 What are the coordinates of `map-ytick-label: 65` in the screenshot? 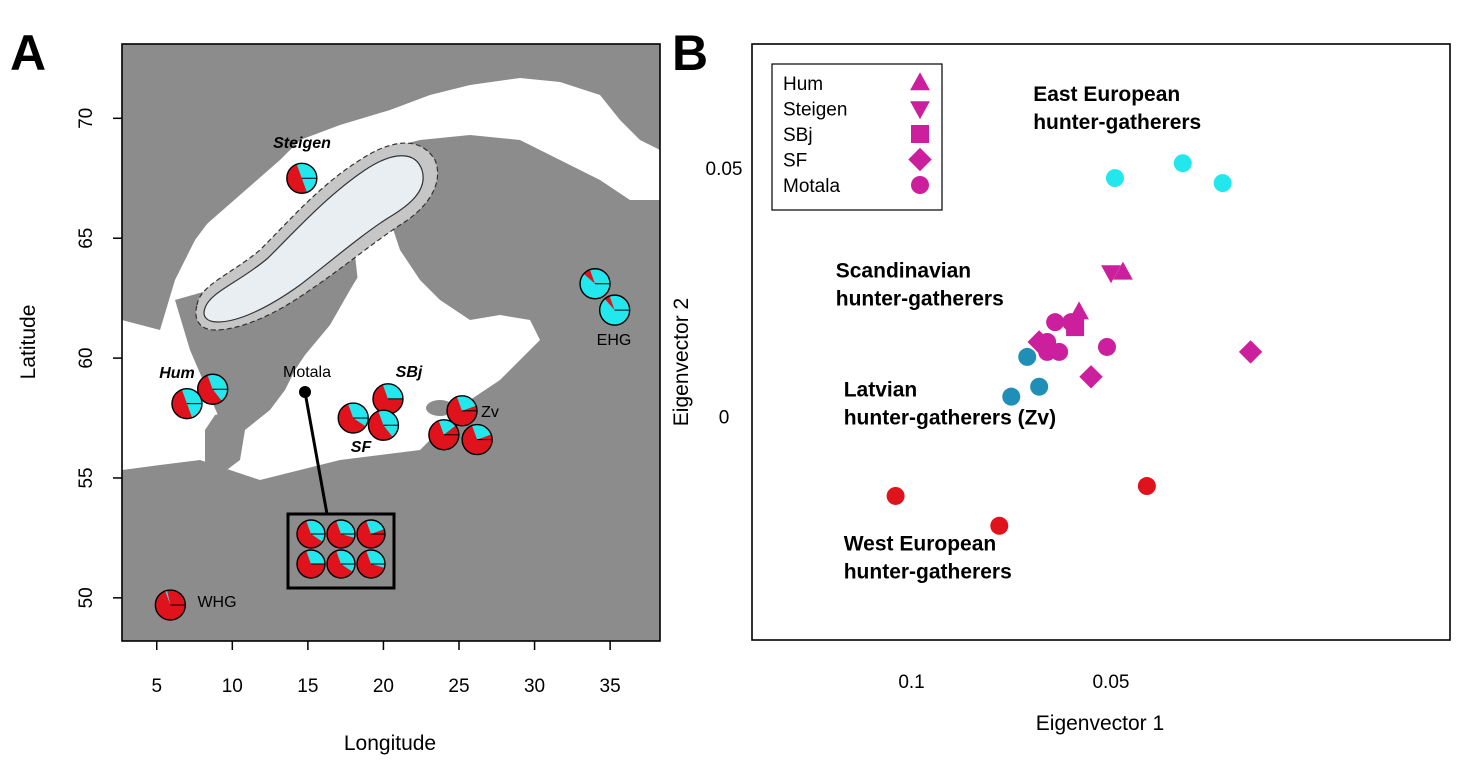 It's located at (86, 238).